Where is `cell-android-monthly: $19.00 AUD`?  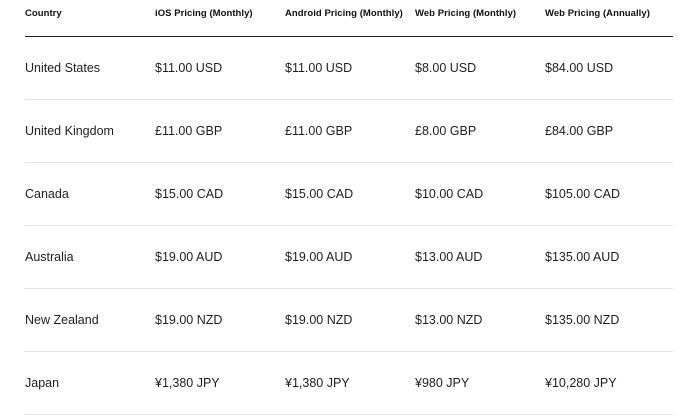
cell-android-monthly: $19.00 AUD is located at coordinates (350, 257).